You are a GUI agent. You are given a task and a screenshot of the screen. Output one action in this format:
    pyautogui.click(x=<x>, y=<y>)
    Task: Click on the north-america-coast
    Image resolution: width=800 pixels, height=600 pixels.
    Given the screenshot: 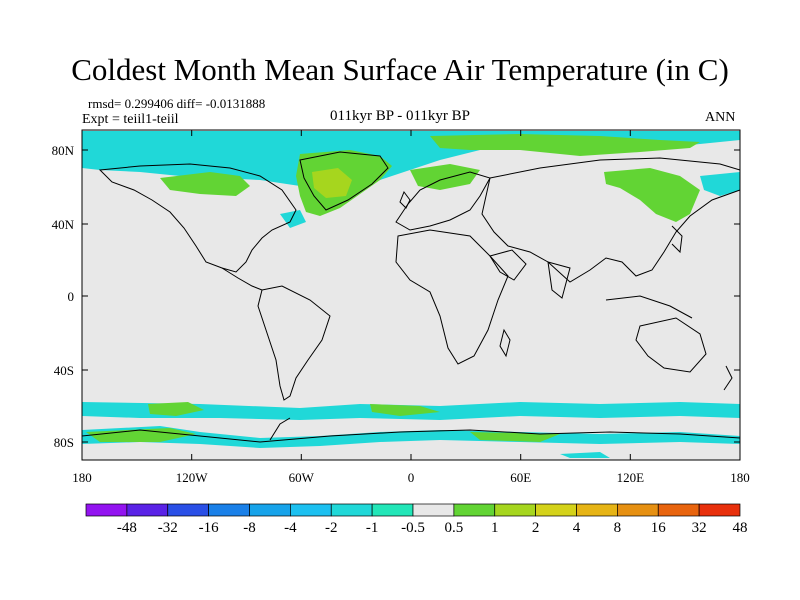 What is the action you would take?
    pyautogui.click(x=197, y=218)
    